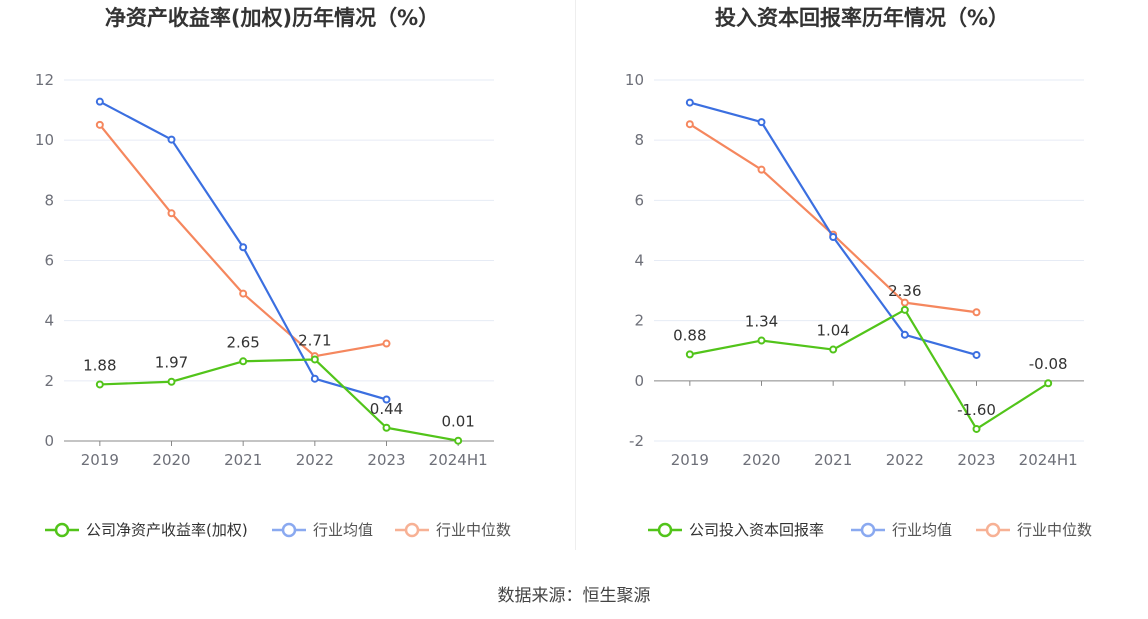 The width and height of the screenshot is (1148, 619). I want to click on legend-item-company: 公司净资产收益率(加权), so click(146, 530).